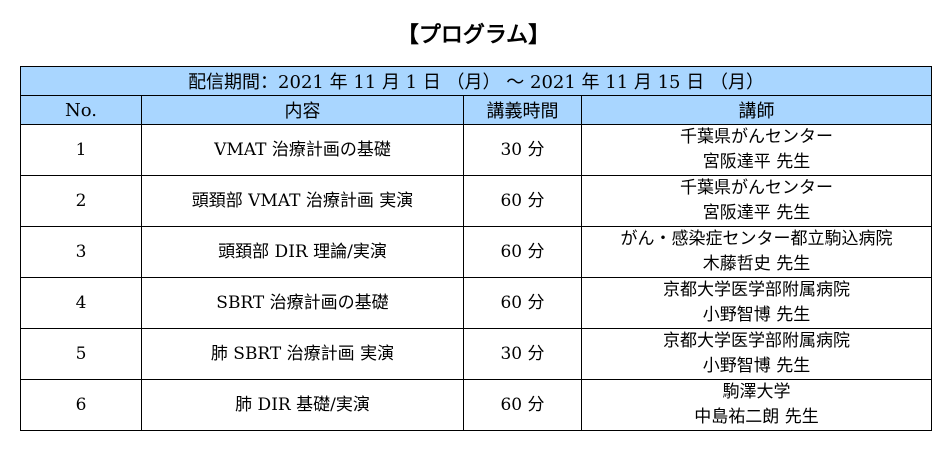 The image size is (947, 467). I want to click on row-content: SBRT 治療計画の基礎, so click(302, 303).